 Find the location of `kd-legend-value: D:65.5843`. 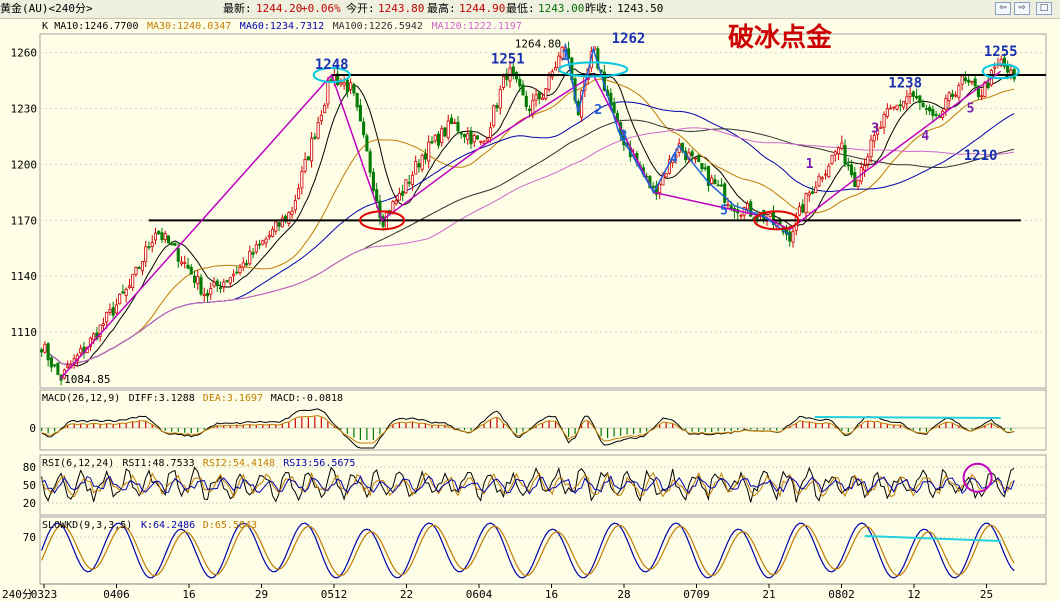

kd-legend-value: D:65.5843 is located at coordinates (230, 525).